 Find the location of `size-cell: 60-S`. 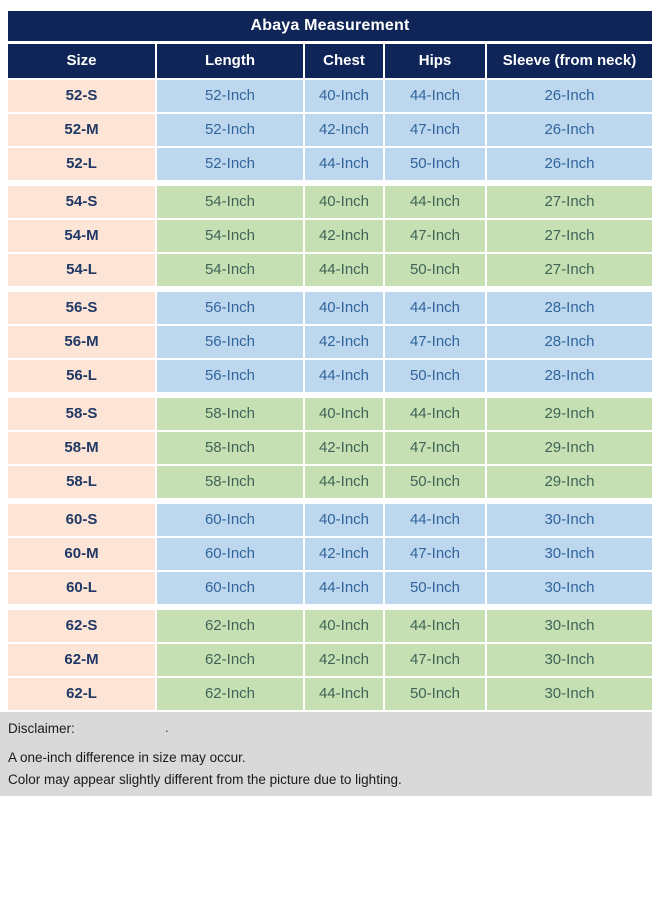

size-cell: 60-S is located at coordinates (81, 520).